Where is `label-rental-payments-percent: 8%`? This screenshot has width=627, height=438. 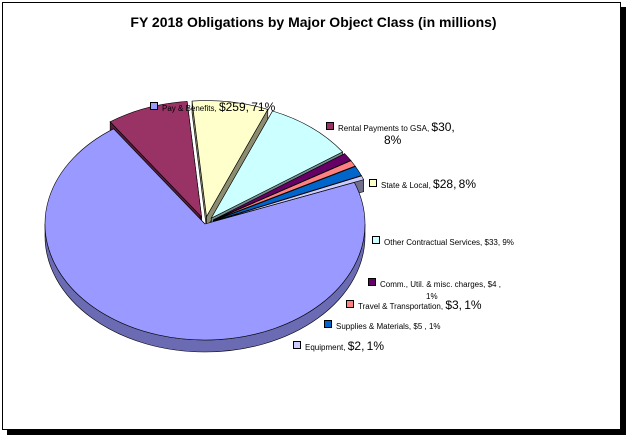 label-rental-payments-percent: 8% is located at coordinates (393, 140).